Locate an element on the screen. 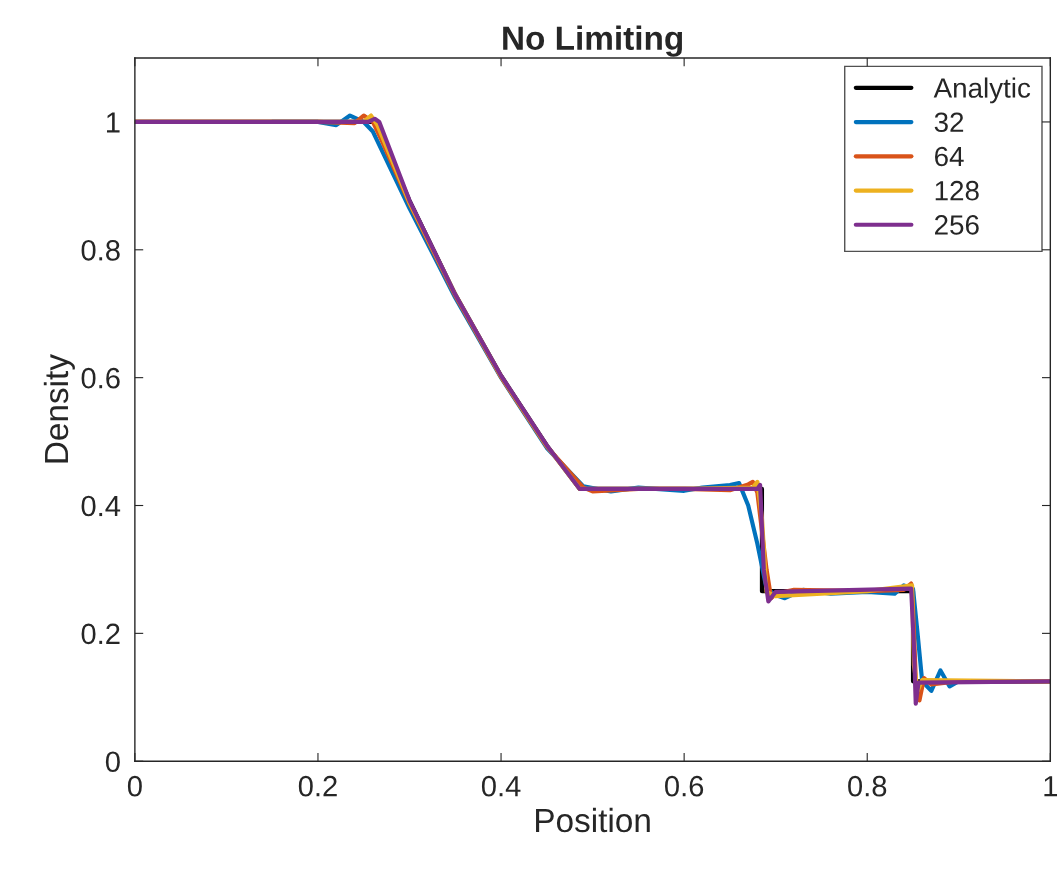 The width and height of the screenshot is (1062, 879). legend-label: 256 is located at coordinates (957, 225).